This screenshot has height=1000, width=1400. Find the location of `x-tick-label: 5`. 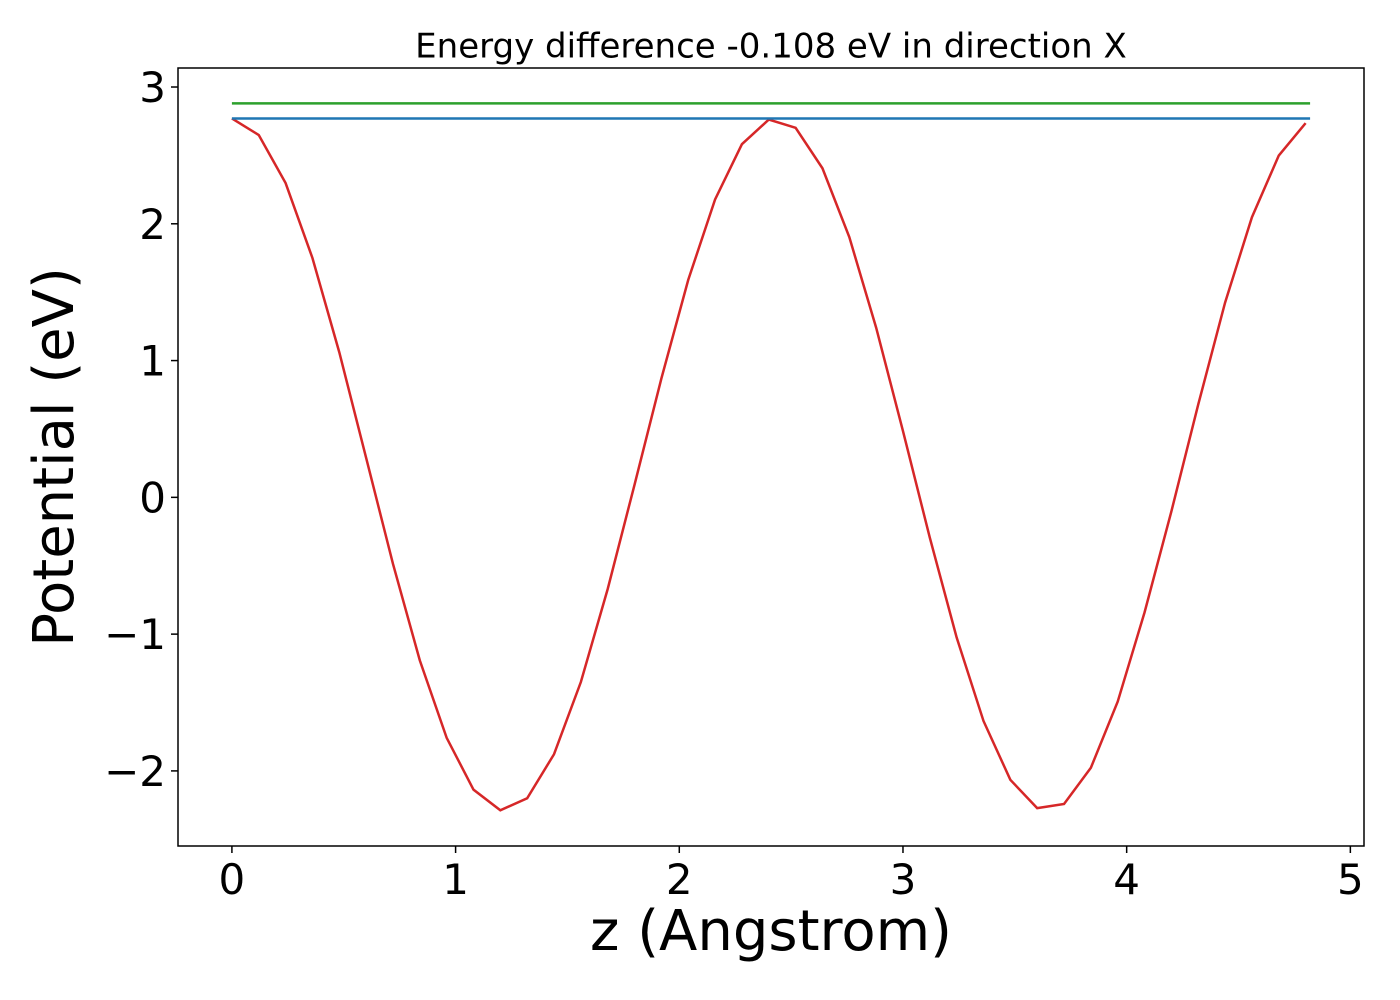

x-tick-label: 5 is located at coordinates (1350, 879).